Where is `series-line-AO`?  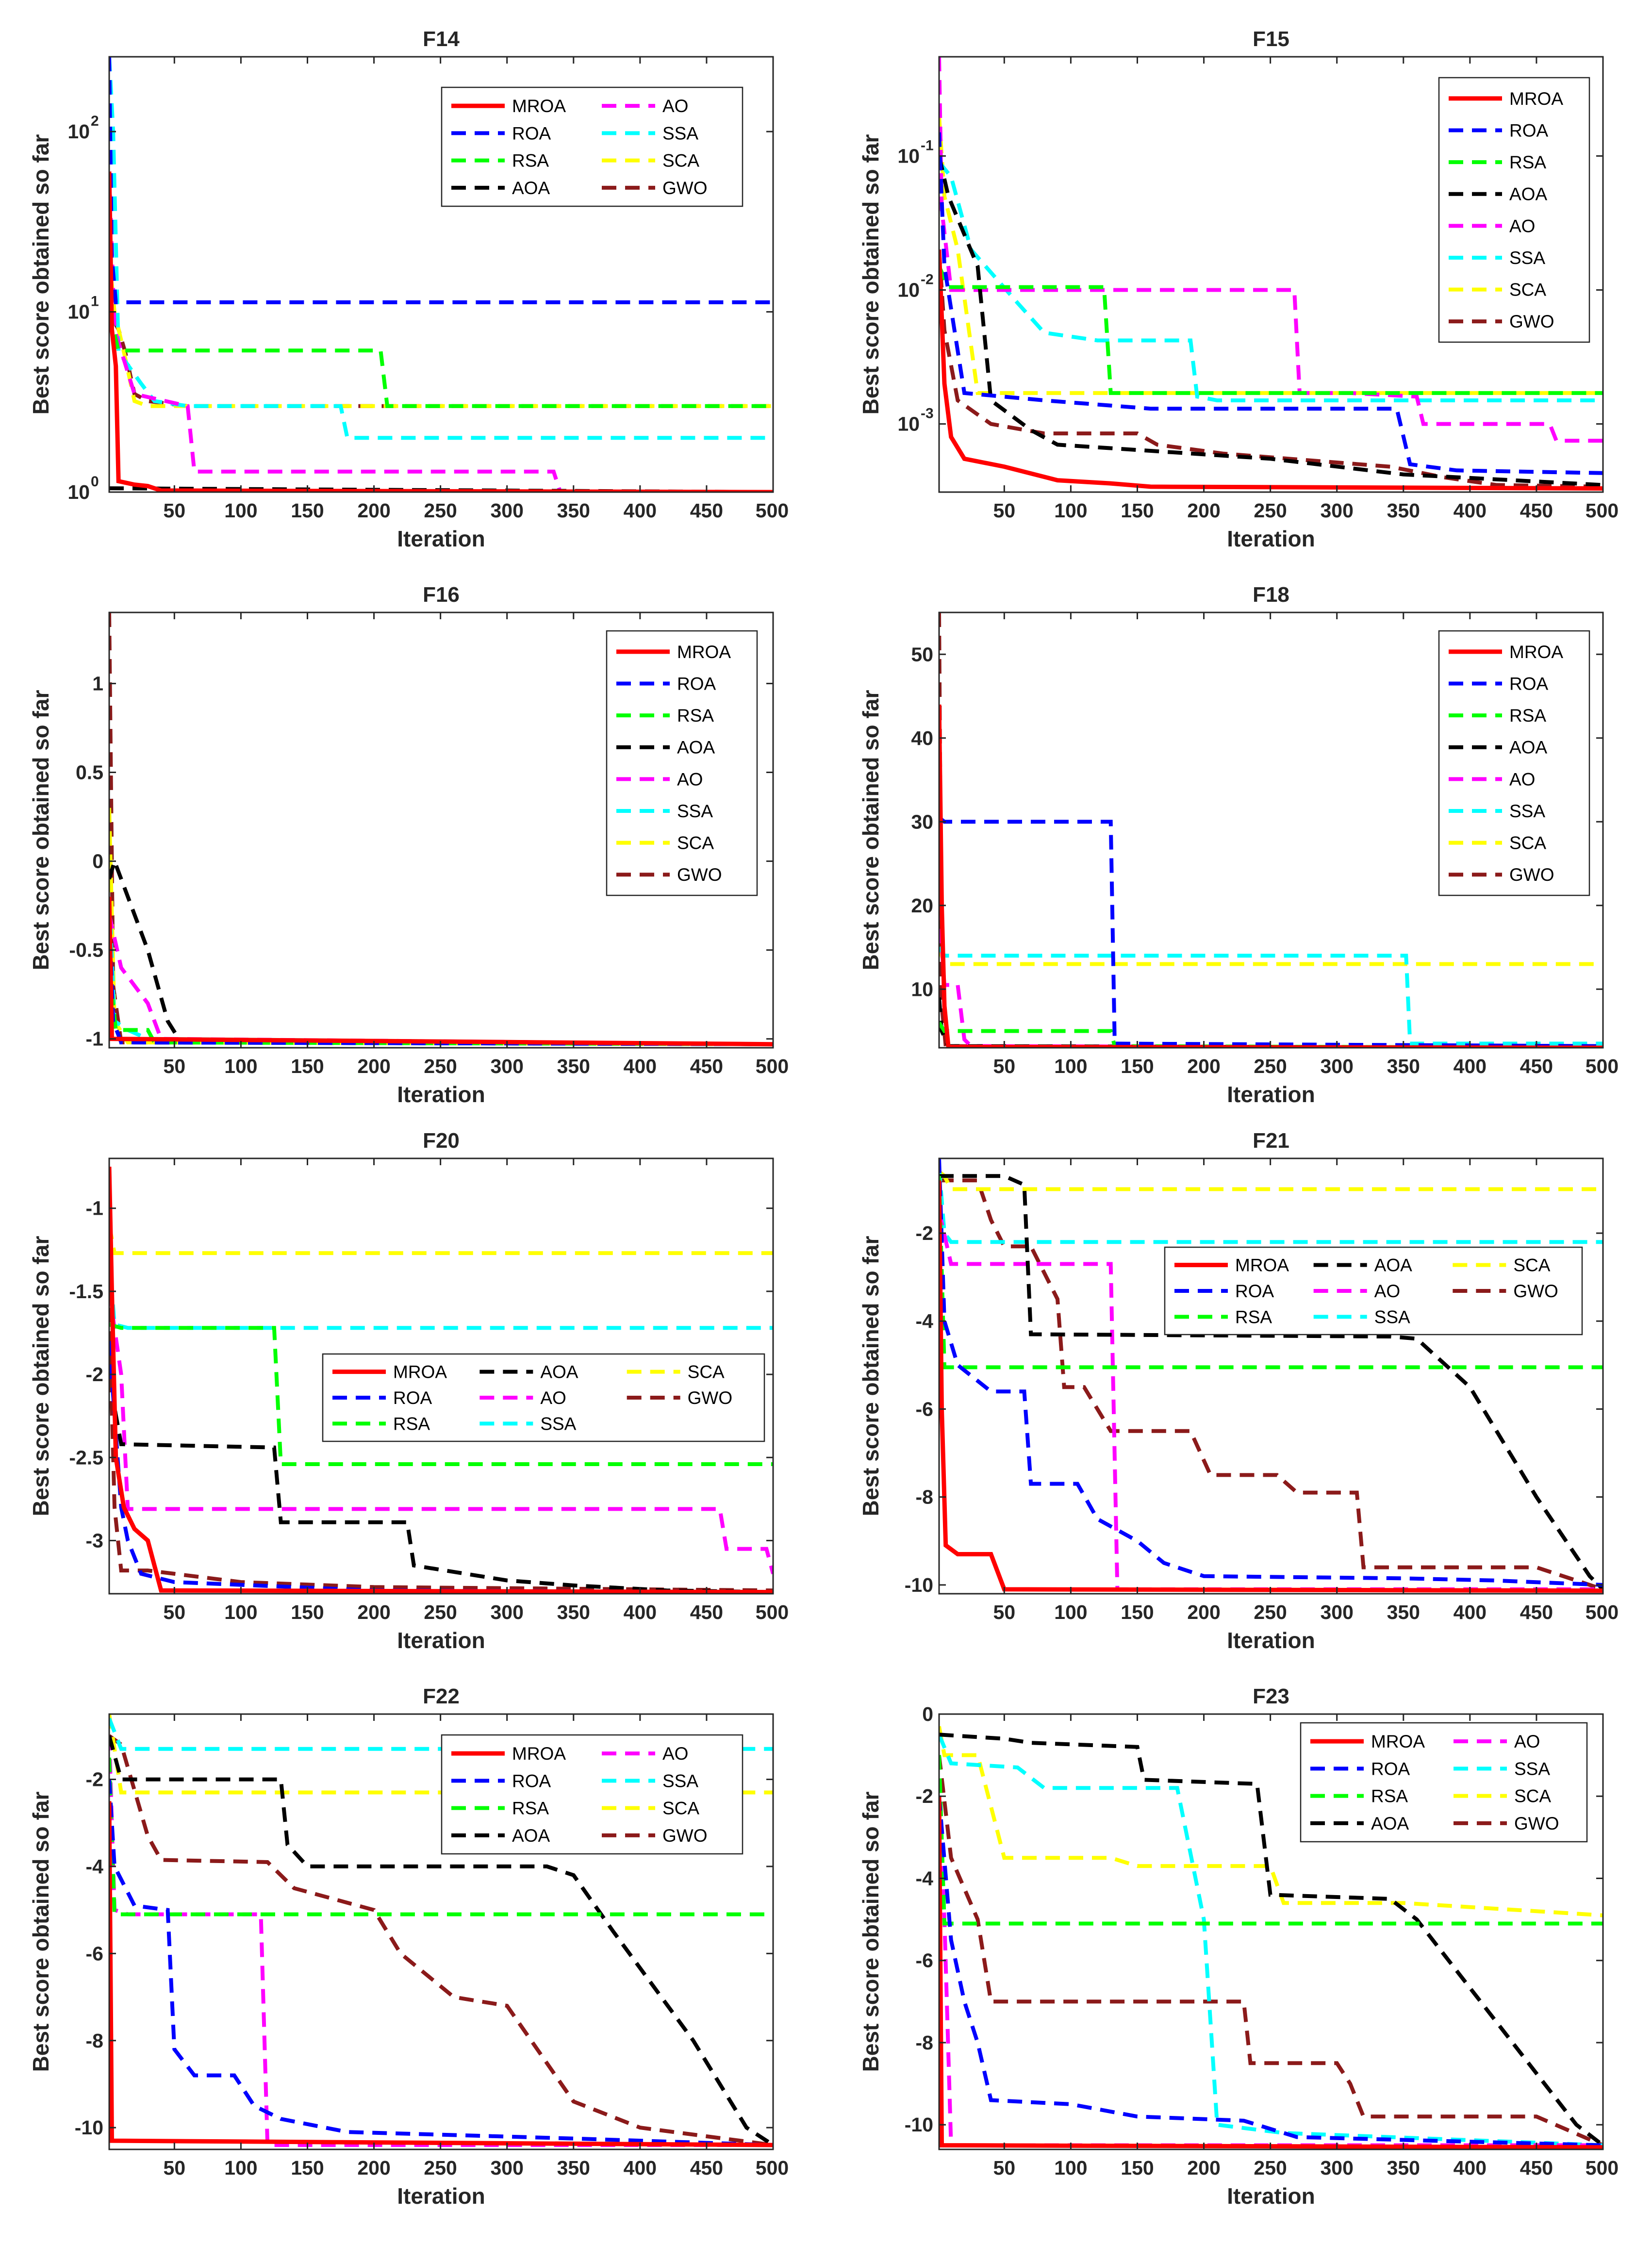
series-line-AO is located at coordinates (1271, 1972).